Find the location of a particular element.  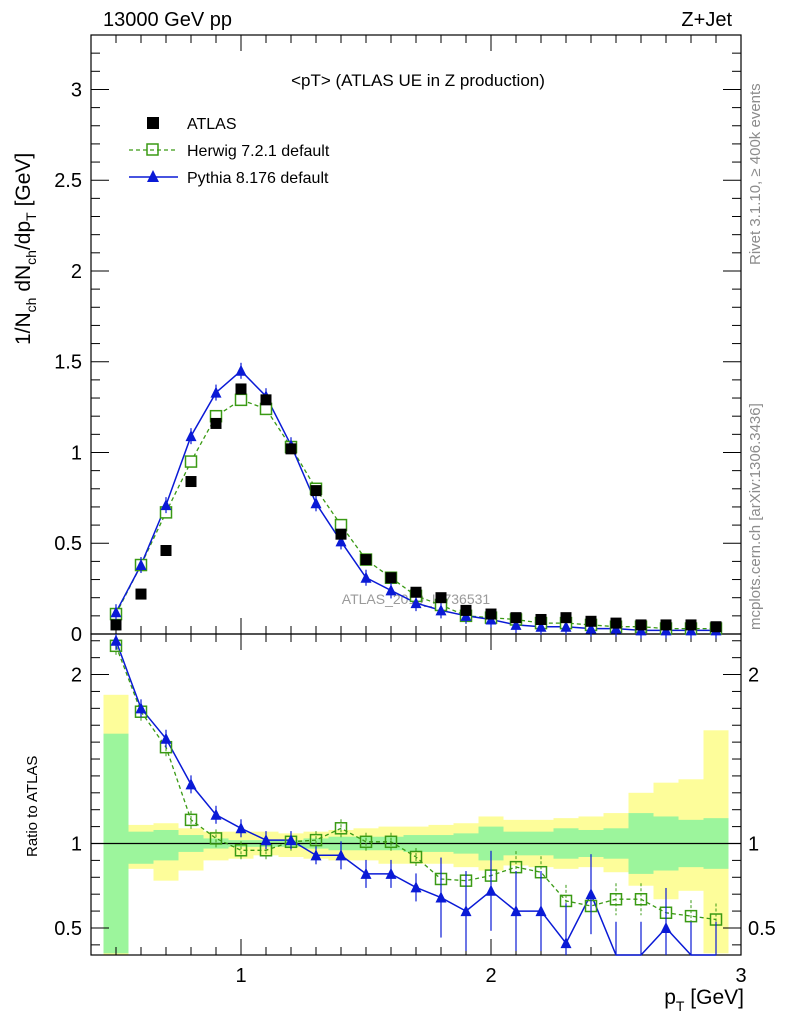

ratio-y-tick-label: 2 is located at coordinates (76, 676).